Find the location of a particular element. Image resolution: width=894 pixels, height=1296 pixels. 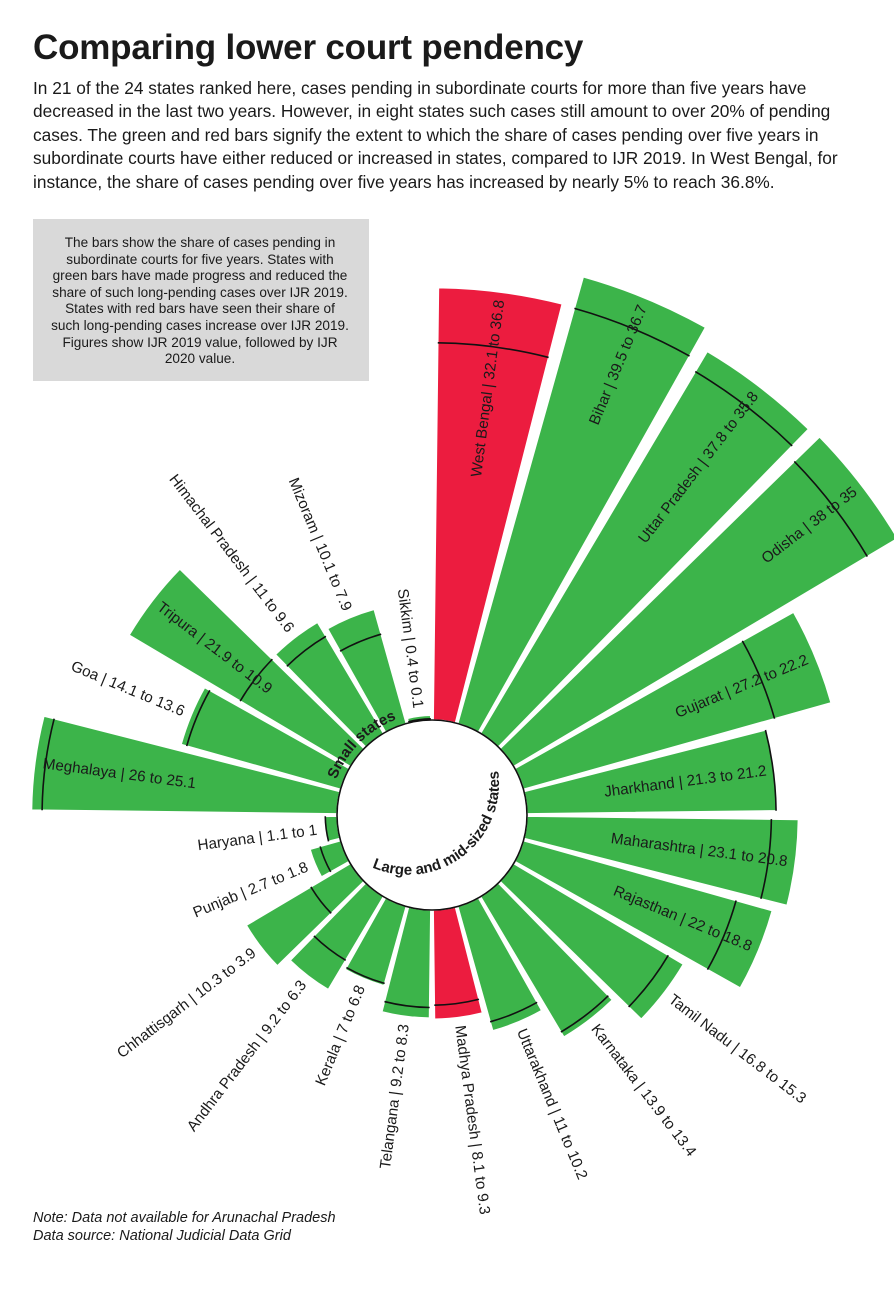

label-mizoram: Mizoram | 10.1 to 7.9 is located at coordinates (320, 544).